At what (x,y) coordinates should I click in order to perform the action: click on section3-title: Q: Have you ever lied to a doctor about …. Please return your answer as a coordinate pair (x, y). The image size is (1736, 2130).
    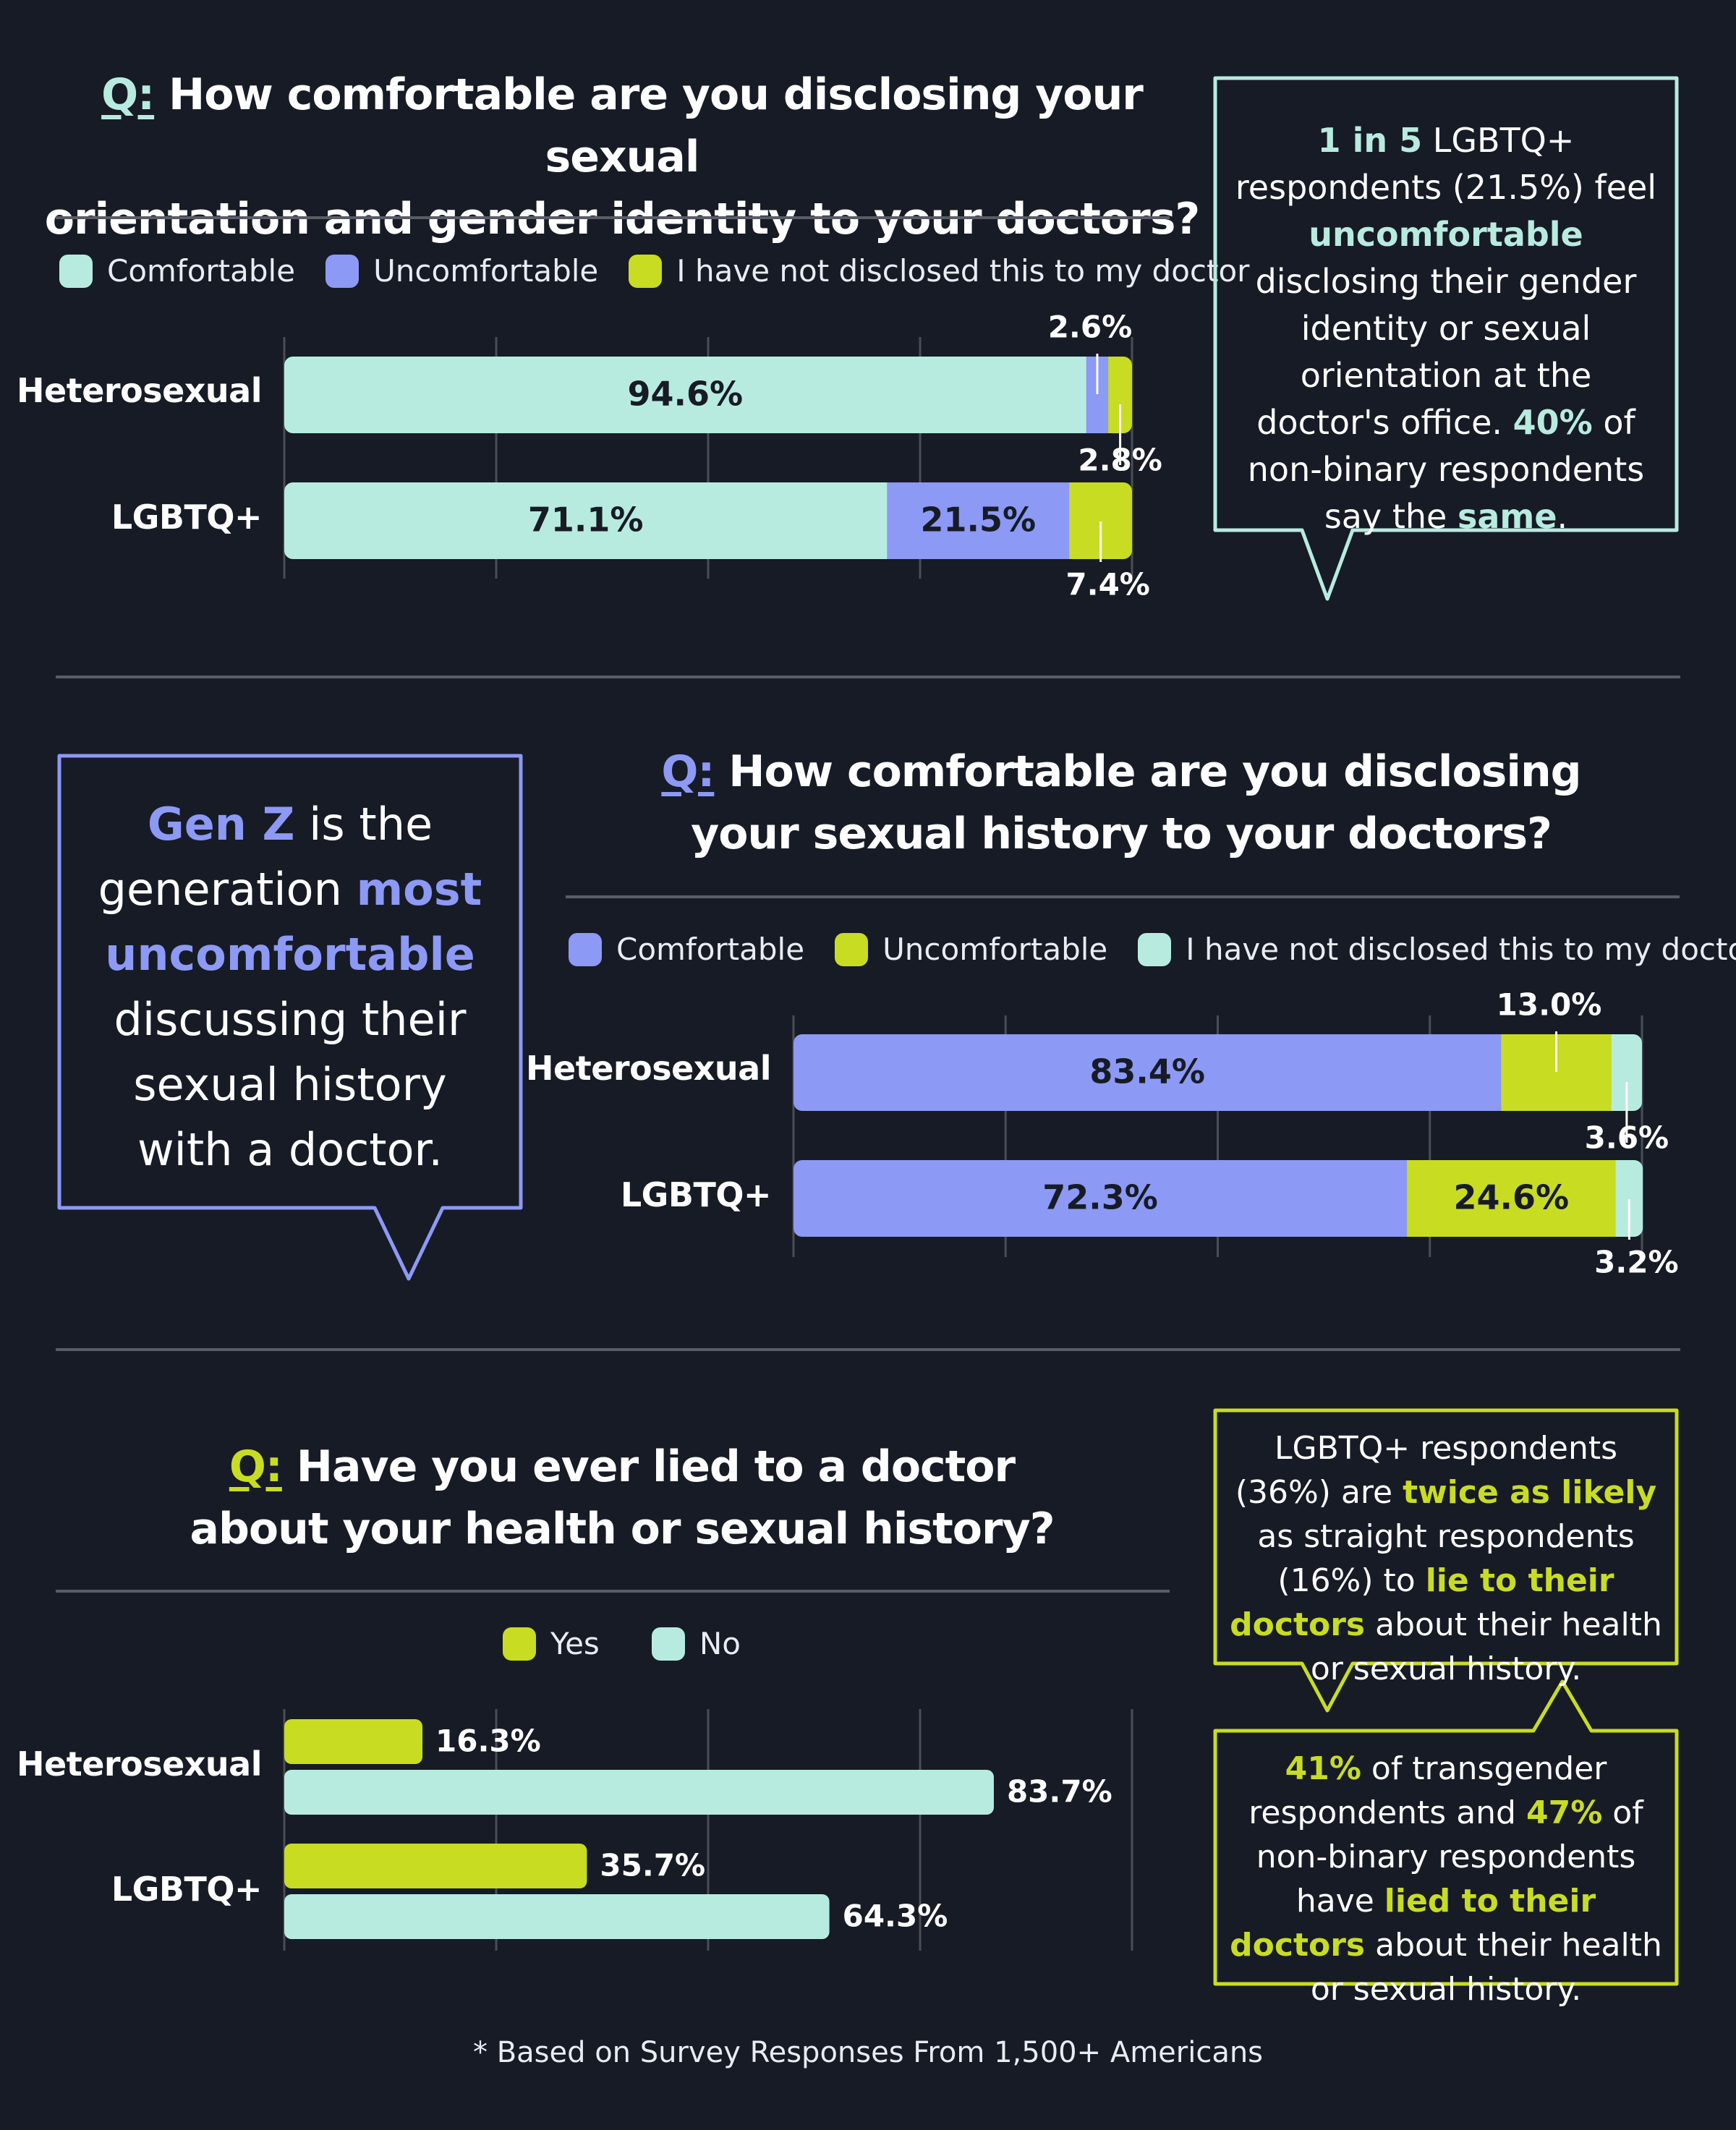
    Looking at the image, I should click on (622, 1498).